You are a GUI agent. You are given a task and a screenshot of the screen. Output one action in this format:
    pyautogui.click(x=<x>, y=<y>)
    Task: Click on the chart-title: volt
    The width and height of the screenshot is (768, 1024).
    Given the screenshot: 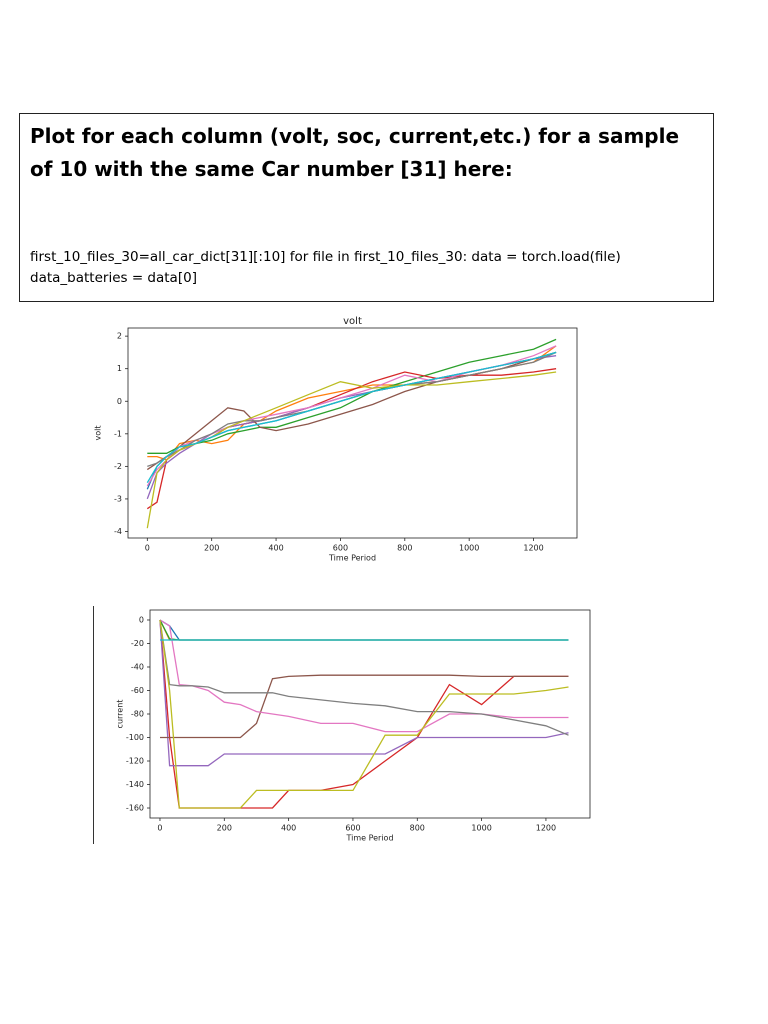 What is the action you would take?
    pyautogui.click(x=352, y=321)
    